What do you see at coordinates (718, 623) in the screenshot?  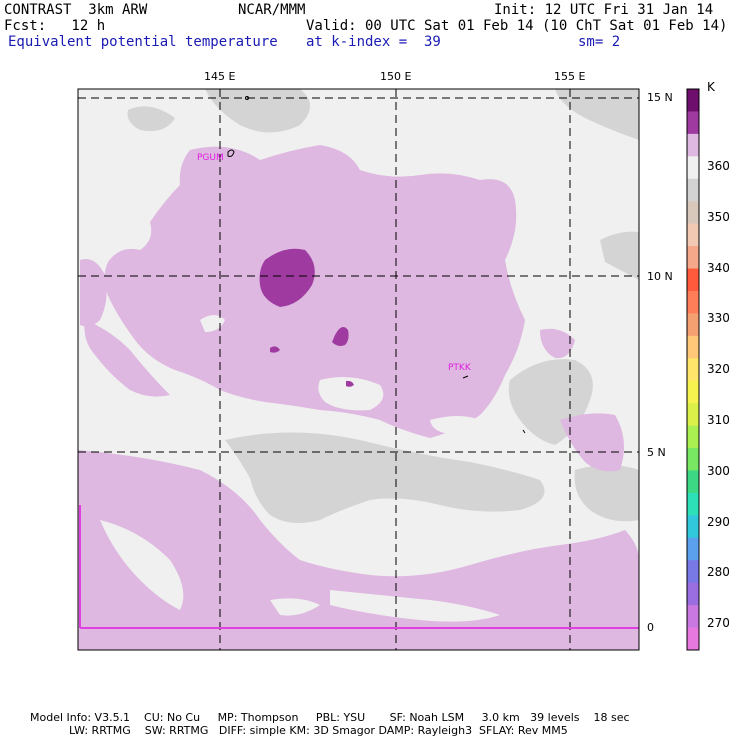 I see `colorbar-tick-label: 270` at bounding box center [718, 623].